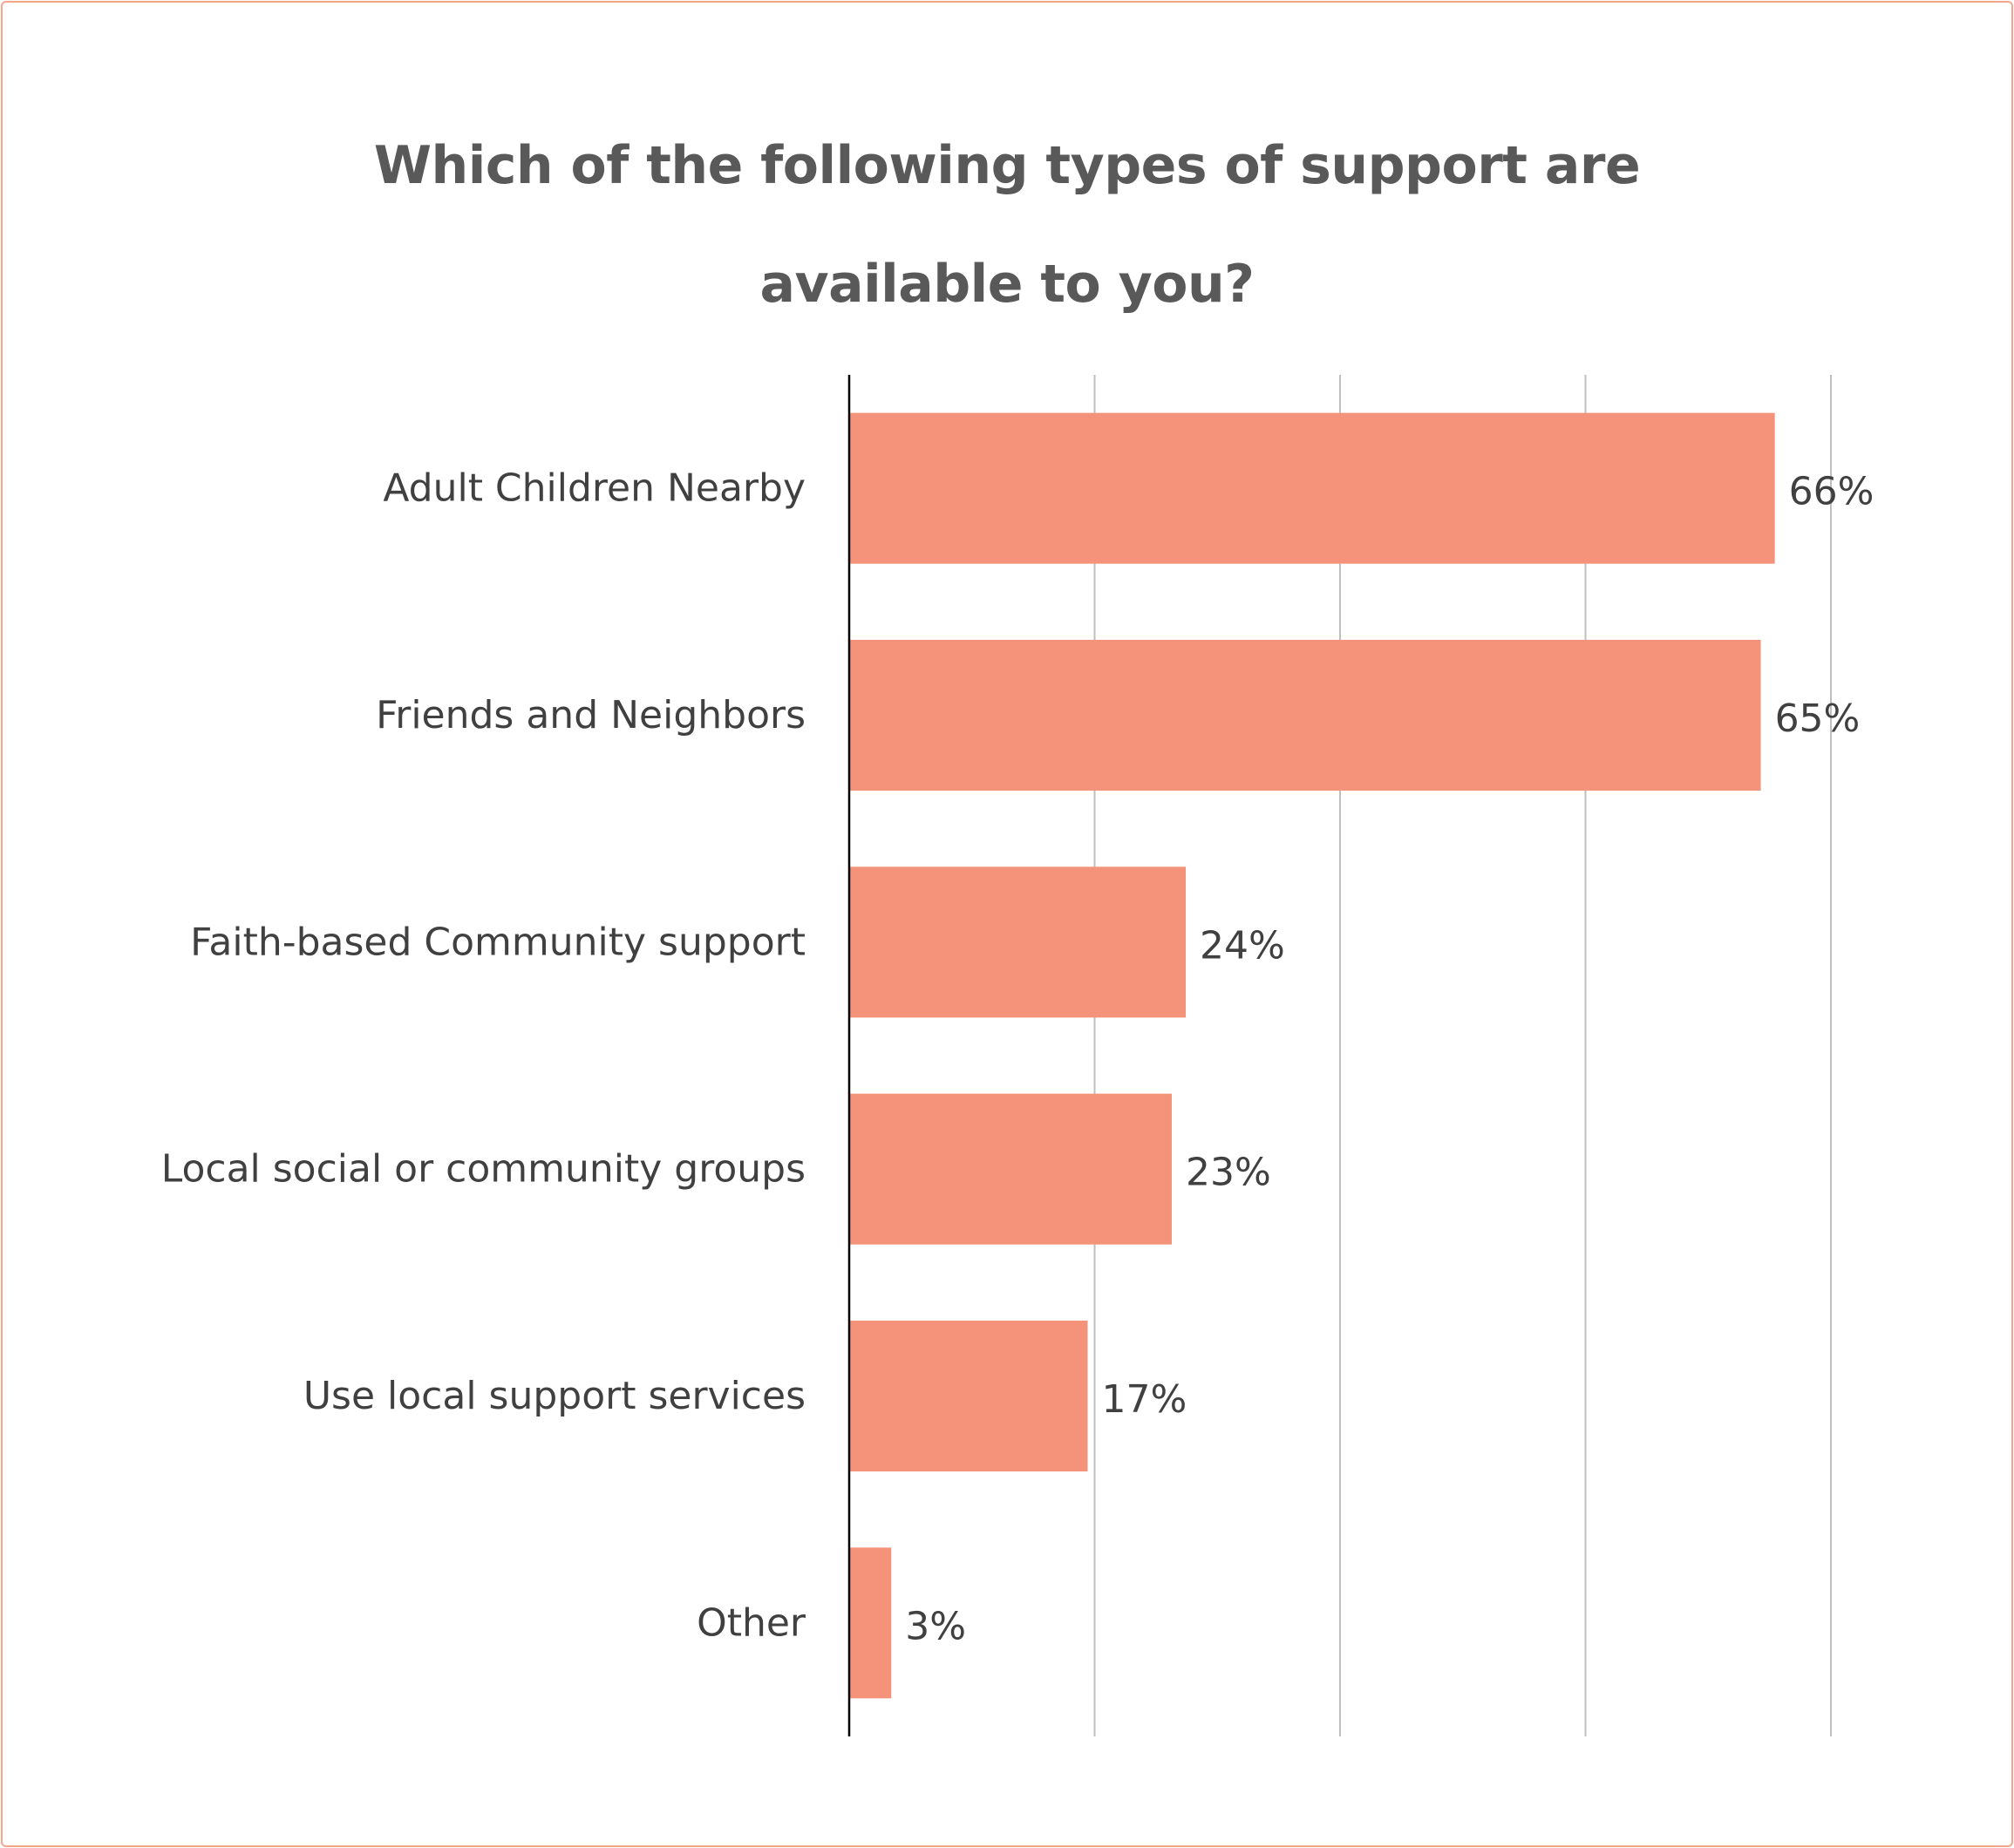 The width and height of the screenshot is (2014, 1848). What do you see at coordinates (935, 1626) in the screenshot?
I see `value-label-6: 3%` at bounding box center [935, 1626].